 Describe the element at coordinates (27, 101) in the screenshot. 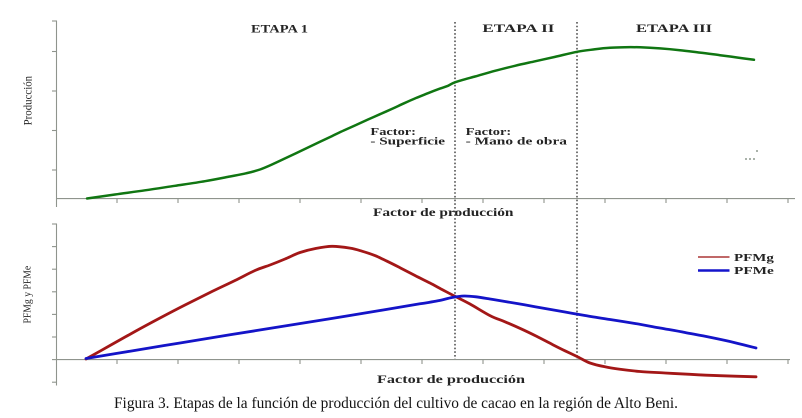

I see `svg-text: Producción` at that location.